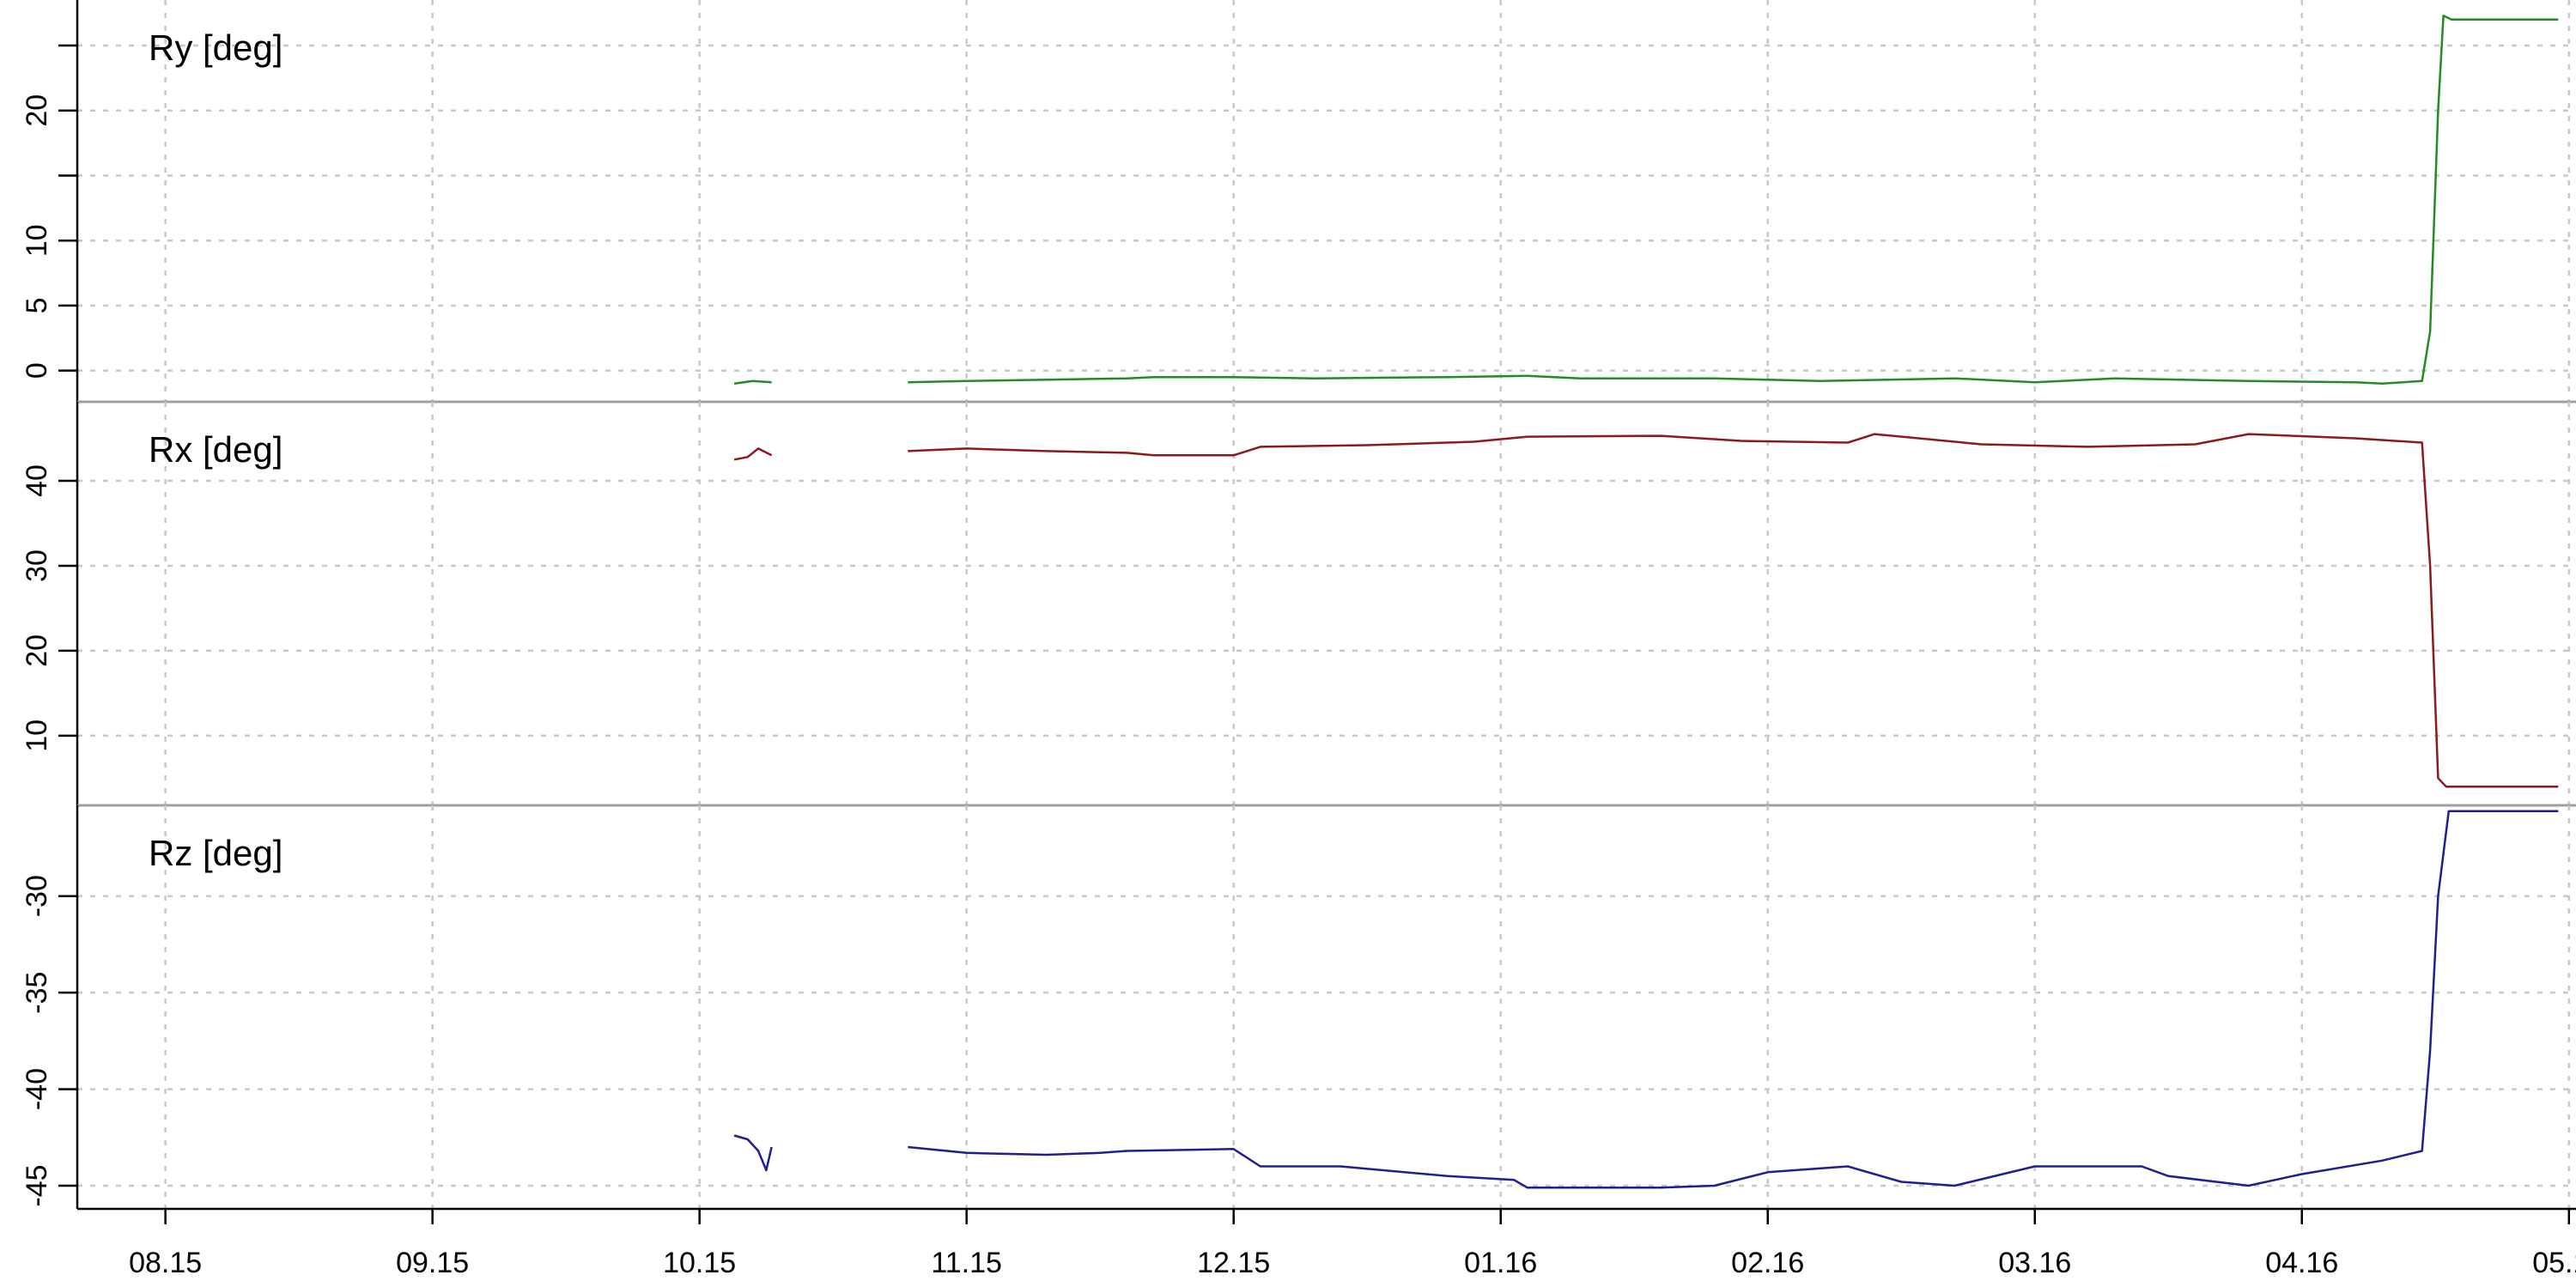 Image resolution: width=2576 pixels, height=1287 pixels. Describe the element at coordinates (216, 853) in the screenshot. I see `panel-label-rz: Rz [deg]` at that location.